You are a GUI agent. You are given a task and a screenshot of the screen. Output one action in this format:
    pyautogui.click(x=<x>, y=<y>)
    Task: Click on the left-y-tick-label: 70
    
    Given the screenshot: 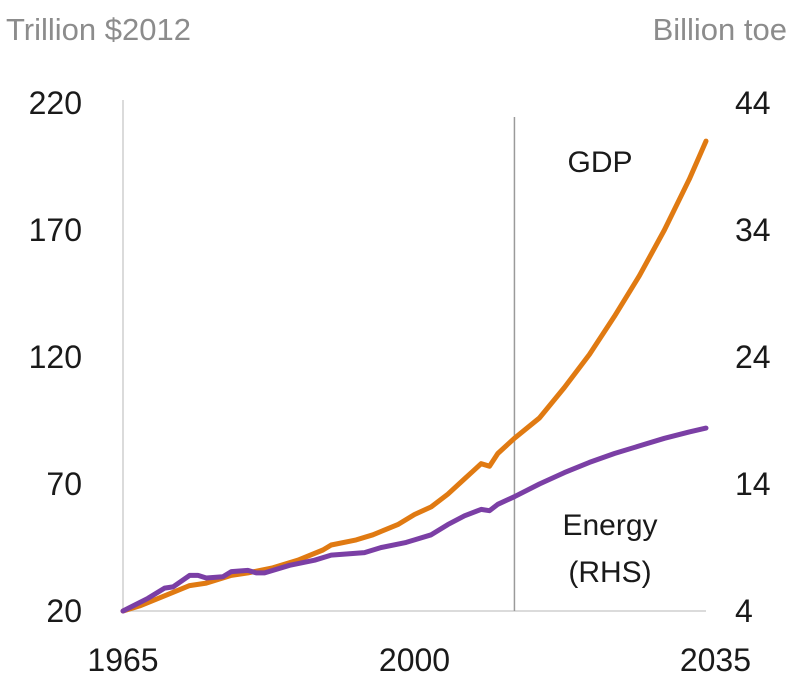 What is the action you would take?
    pyautogui.click(x=64, y=484)
    